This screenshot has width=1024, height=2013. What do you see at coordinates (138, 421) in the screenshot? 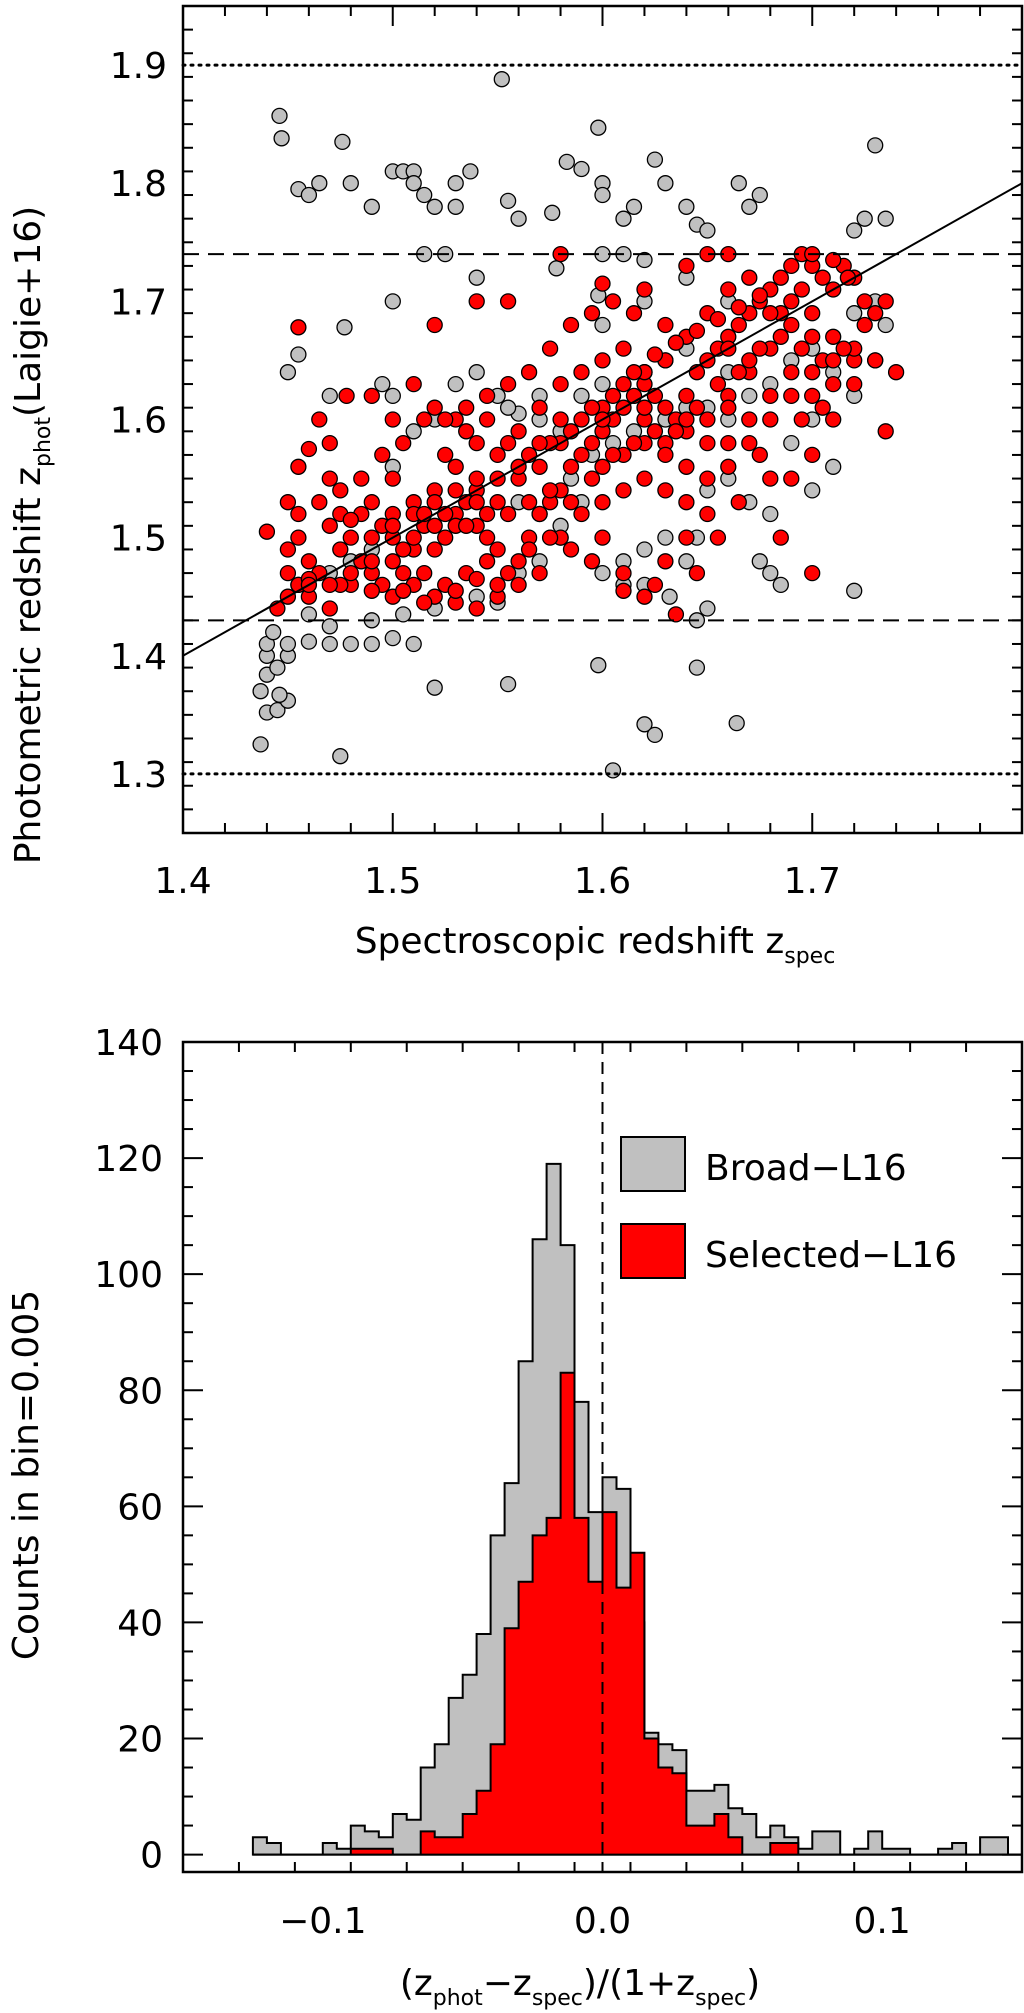
I see `scatter-y-tick-label: 1.6` at bounding box center [138, 421].